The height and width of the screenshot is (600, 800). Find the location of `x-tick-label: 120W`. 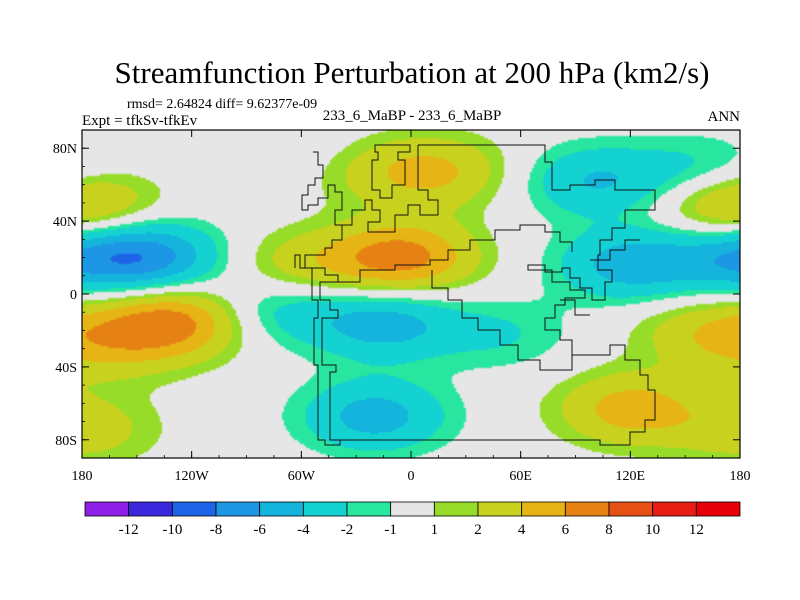

x-tick-label: 120W is located at coordinates (192, 476).